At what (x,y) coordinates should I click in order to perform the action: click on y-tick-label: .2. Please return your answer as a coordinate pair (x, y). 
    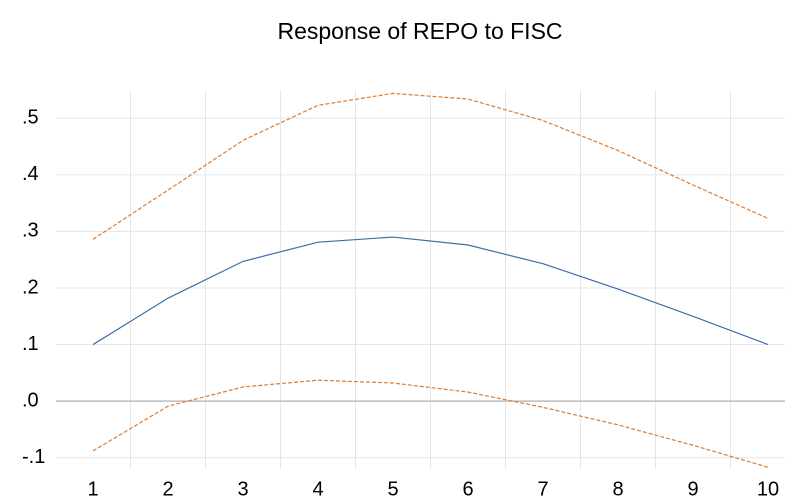
    Looking at the image, I should click on (30, 287).